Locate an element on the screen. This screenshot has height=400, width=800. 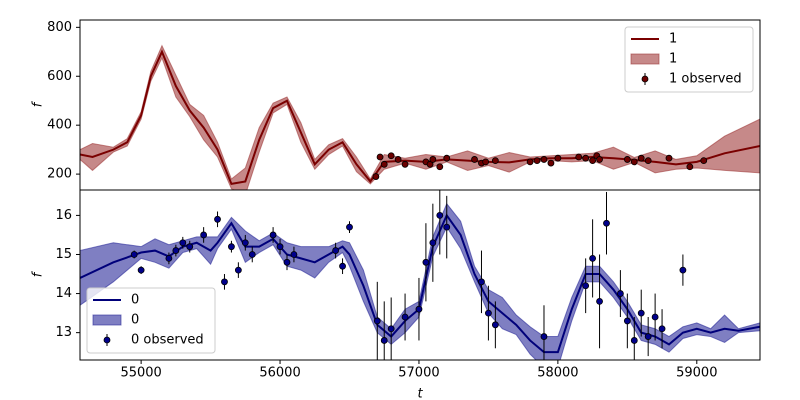
y-tick-label: 800 is located at coordinates (59, 27).